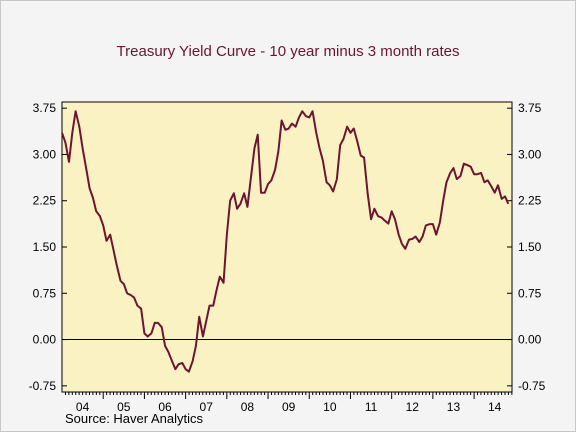 The width and height of the screenshot is (576, 432). I want to click on y-tick-label-left: 1.50, so click(45, 247).